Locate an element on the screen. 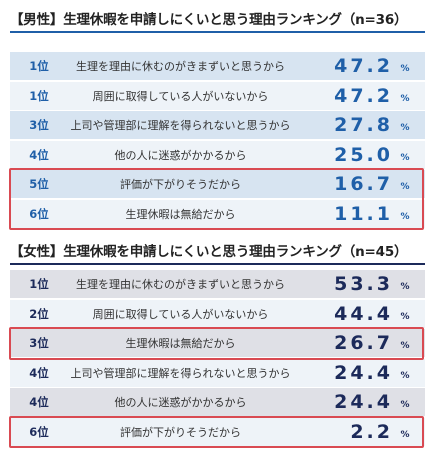 Image resolution: width=435 pixels, height=450 pixels. male-value-label: 25.0 is located at coordinates (363, 154).